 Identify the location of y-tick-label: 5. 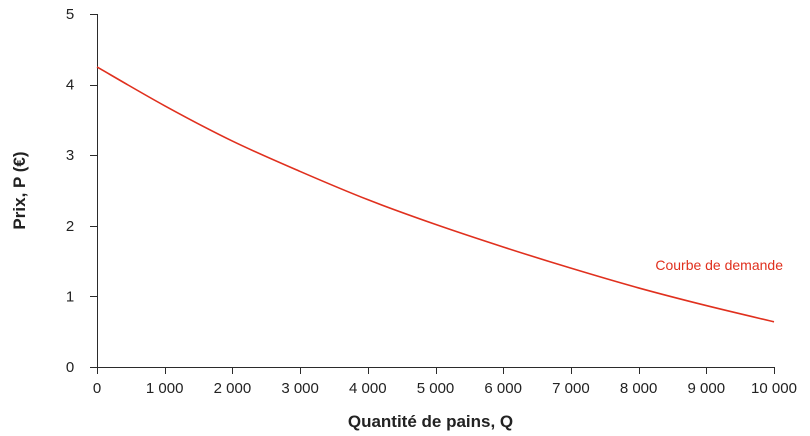
(70, 14).